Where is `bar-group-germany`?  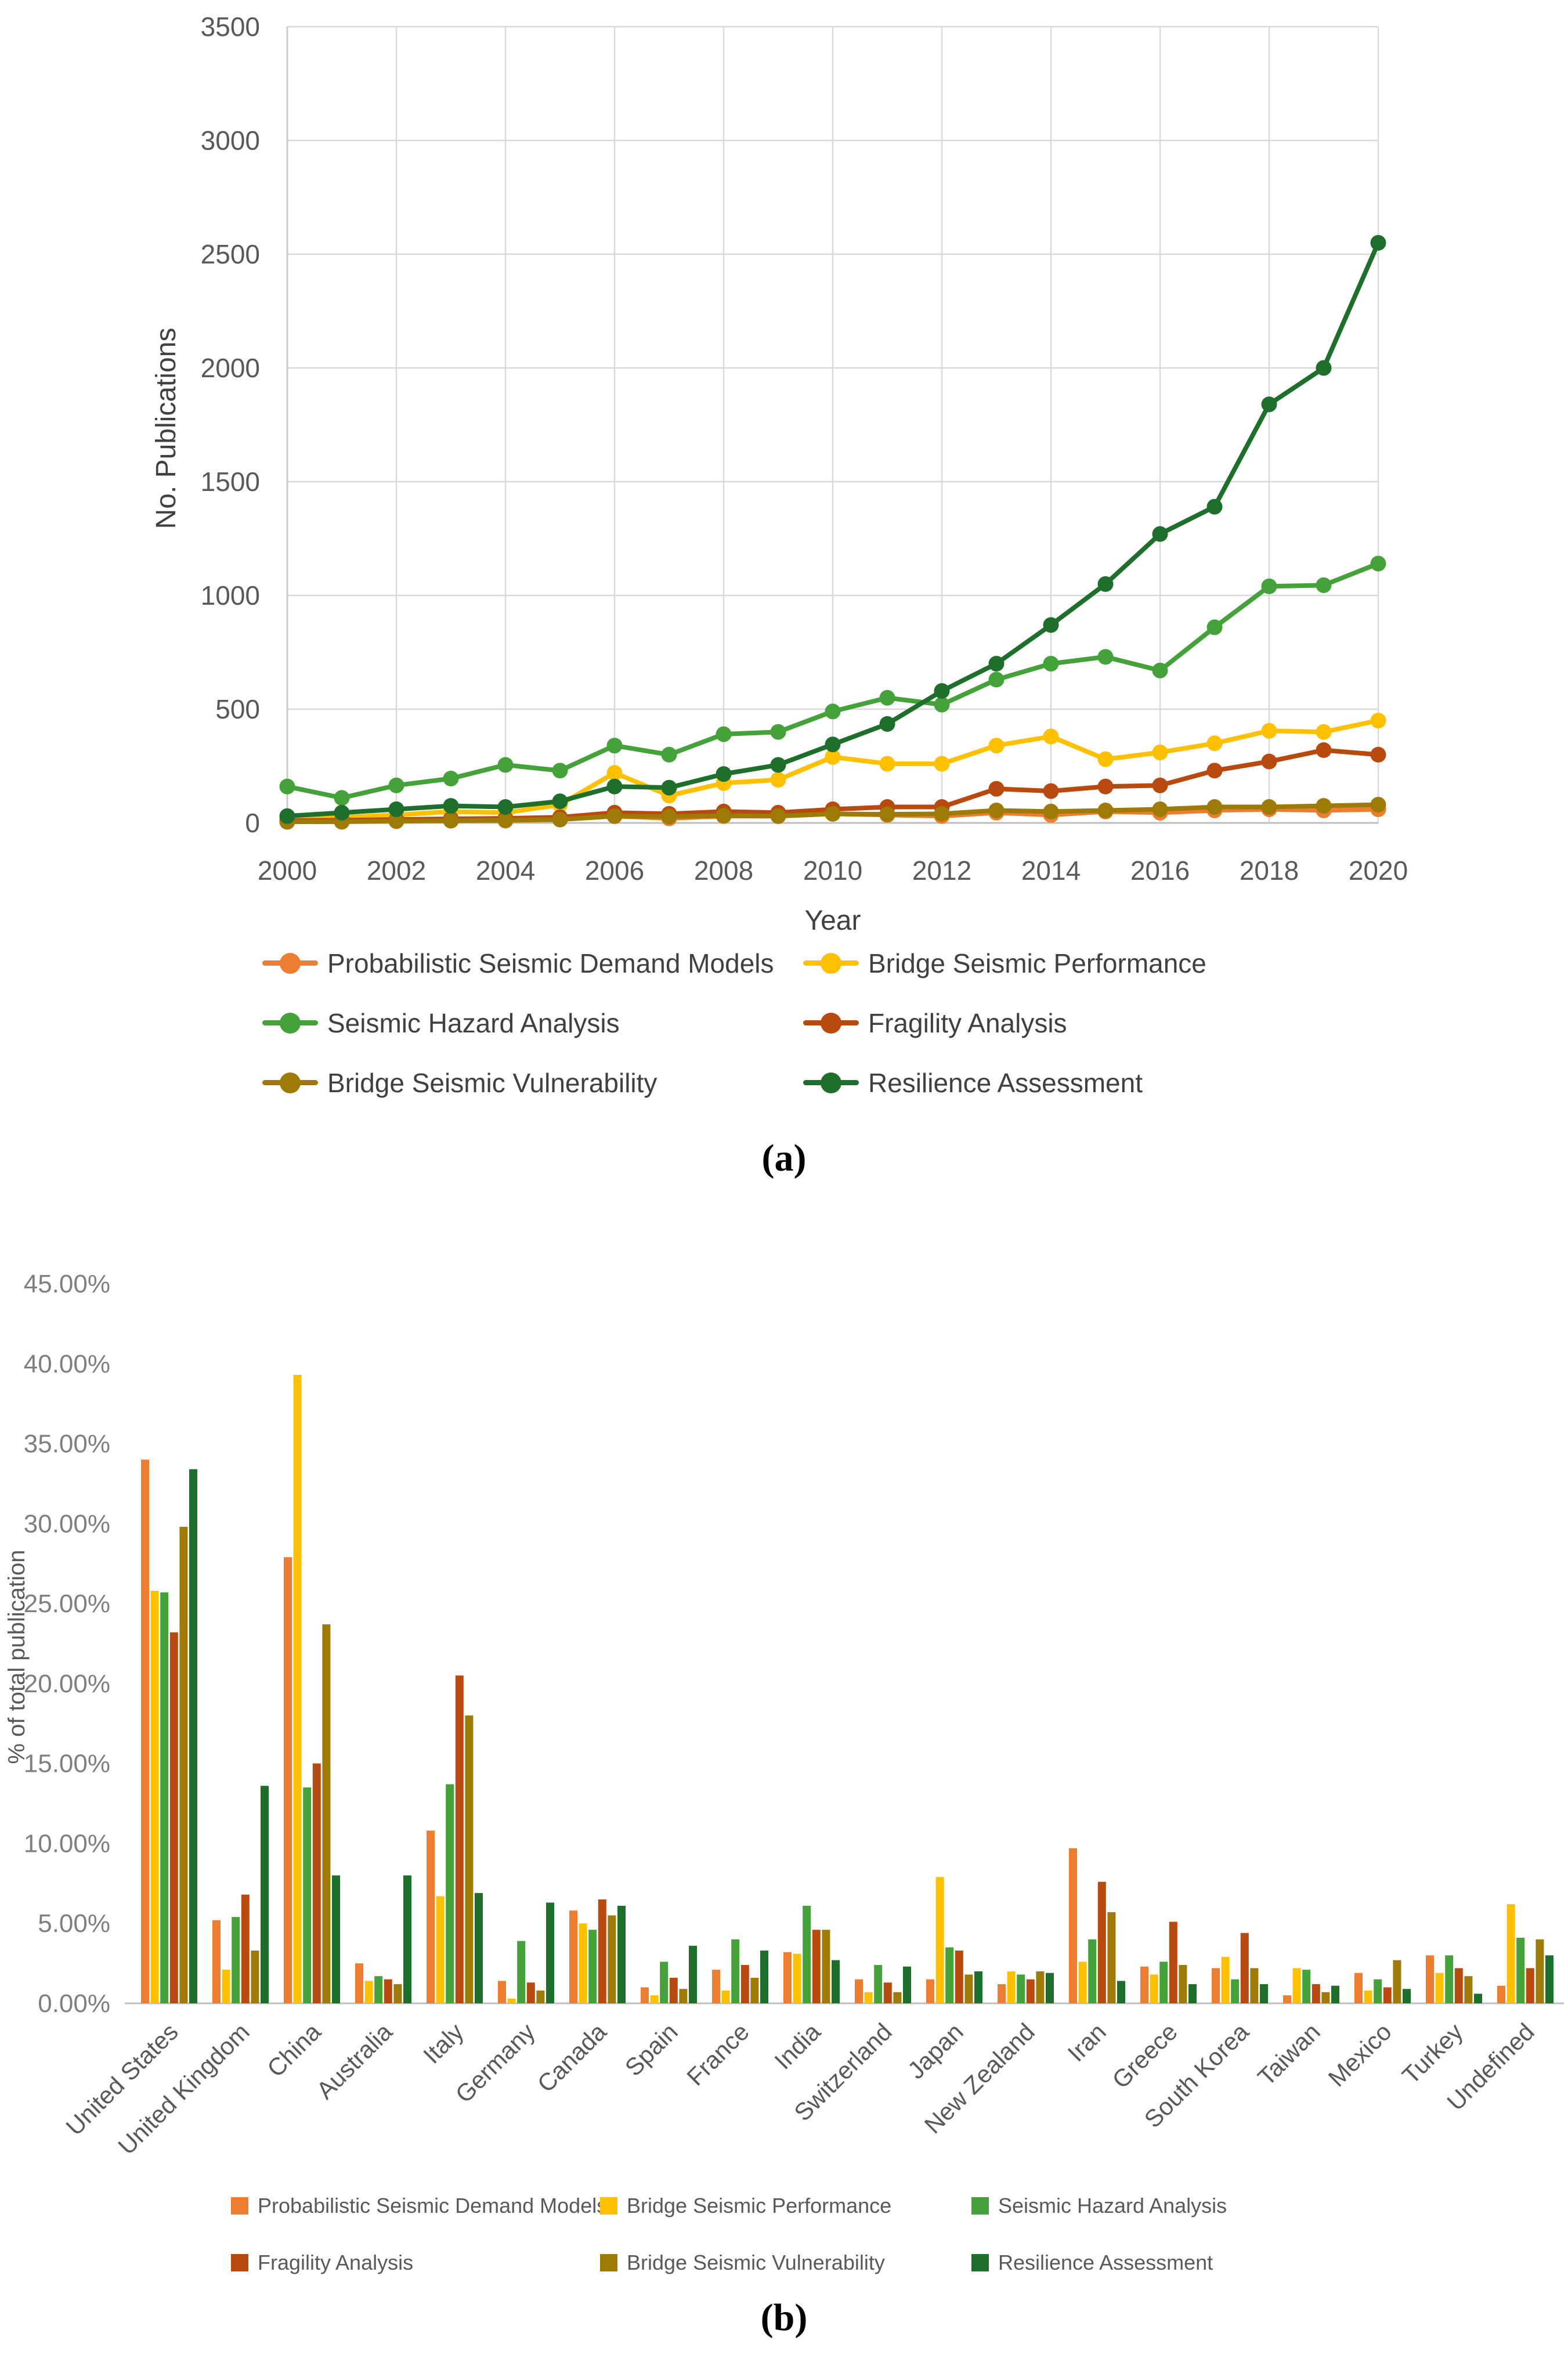
bar-group-germany is located at coordinates (526, 1952).